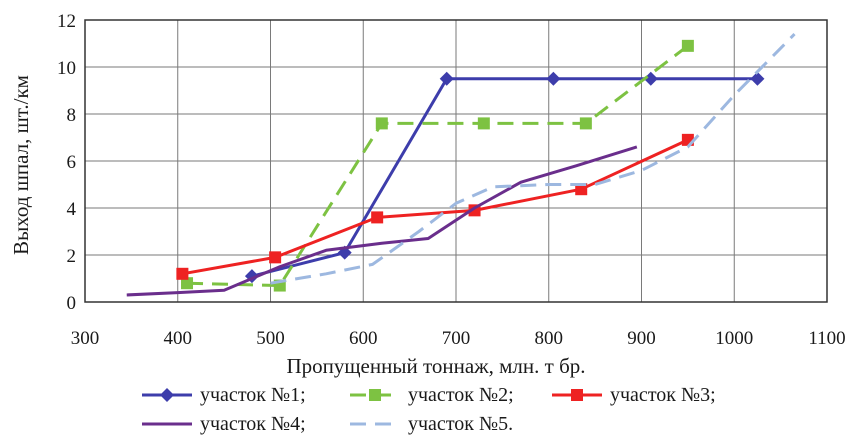 This screenshot has width=855, height=438. Describe the element at coordinates (549, 338) in the screenshot. I see `x-tick-label: 800` at that location.